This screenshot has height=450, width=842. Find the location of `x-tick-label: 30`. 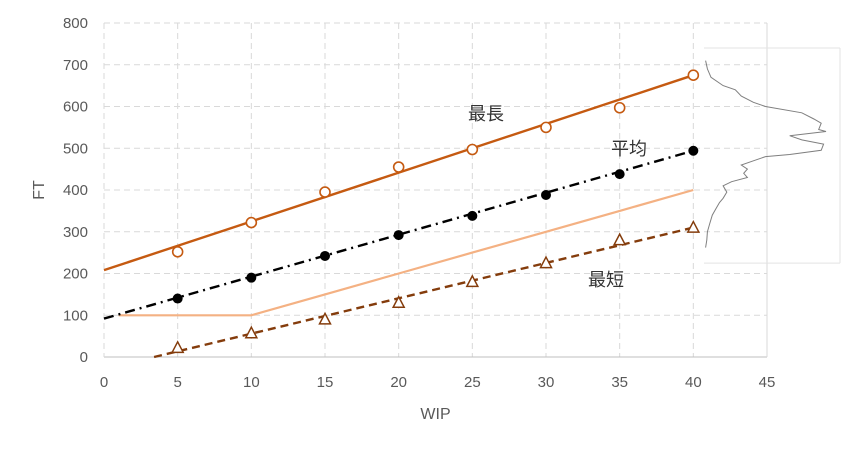

x-tick-label: 30 is located at coordinates (546, 382).